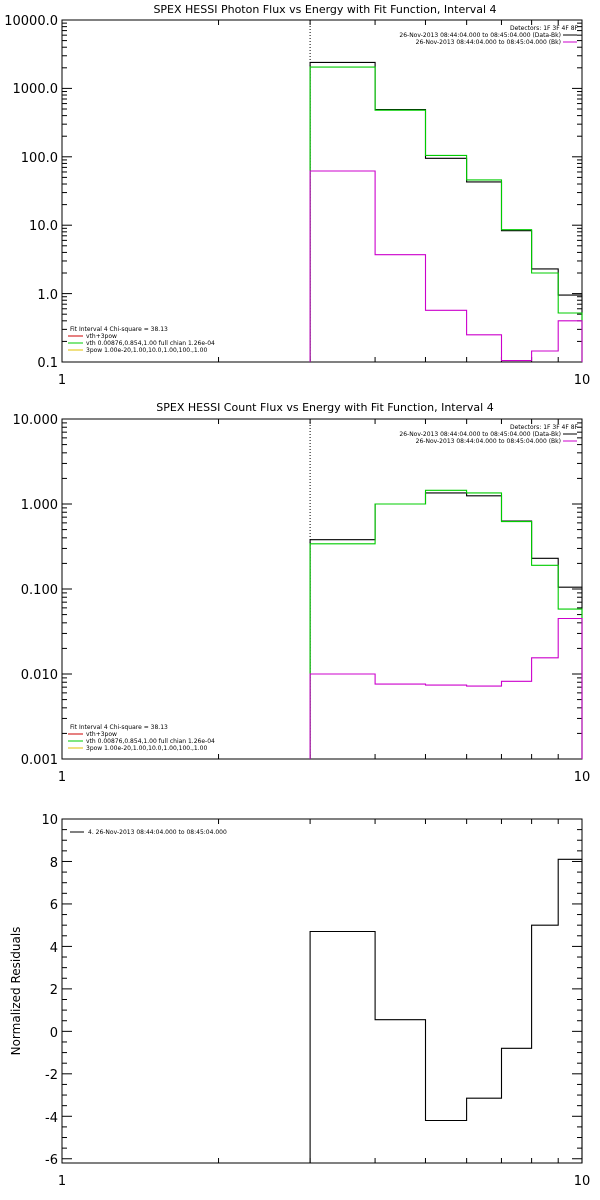 The height and width of the screenshot is (1200, 600). Describe the element at coordinates (582, 1181) in the screenshot. I see `panel3-xtick-10: 10` at that location.